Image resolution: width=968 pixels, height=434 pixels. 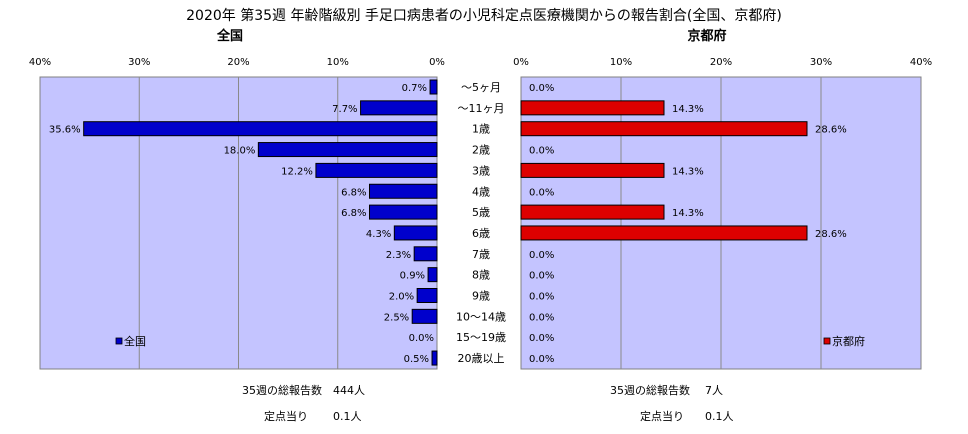 I want to click on national-data-label: 7.7%, so click(x=344, y=109).